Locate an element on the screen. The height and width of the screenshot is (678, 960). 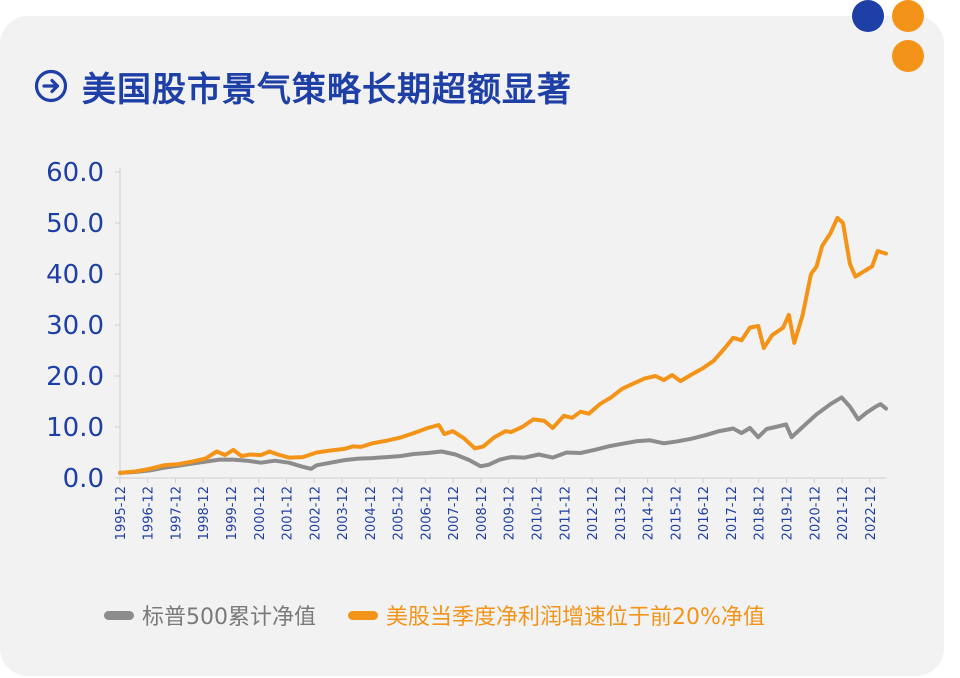
x-tick-label: 2005-12 is located at coordinates (399, 513).